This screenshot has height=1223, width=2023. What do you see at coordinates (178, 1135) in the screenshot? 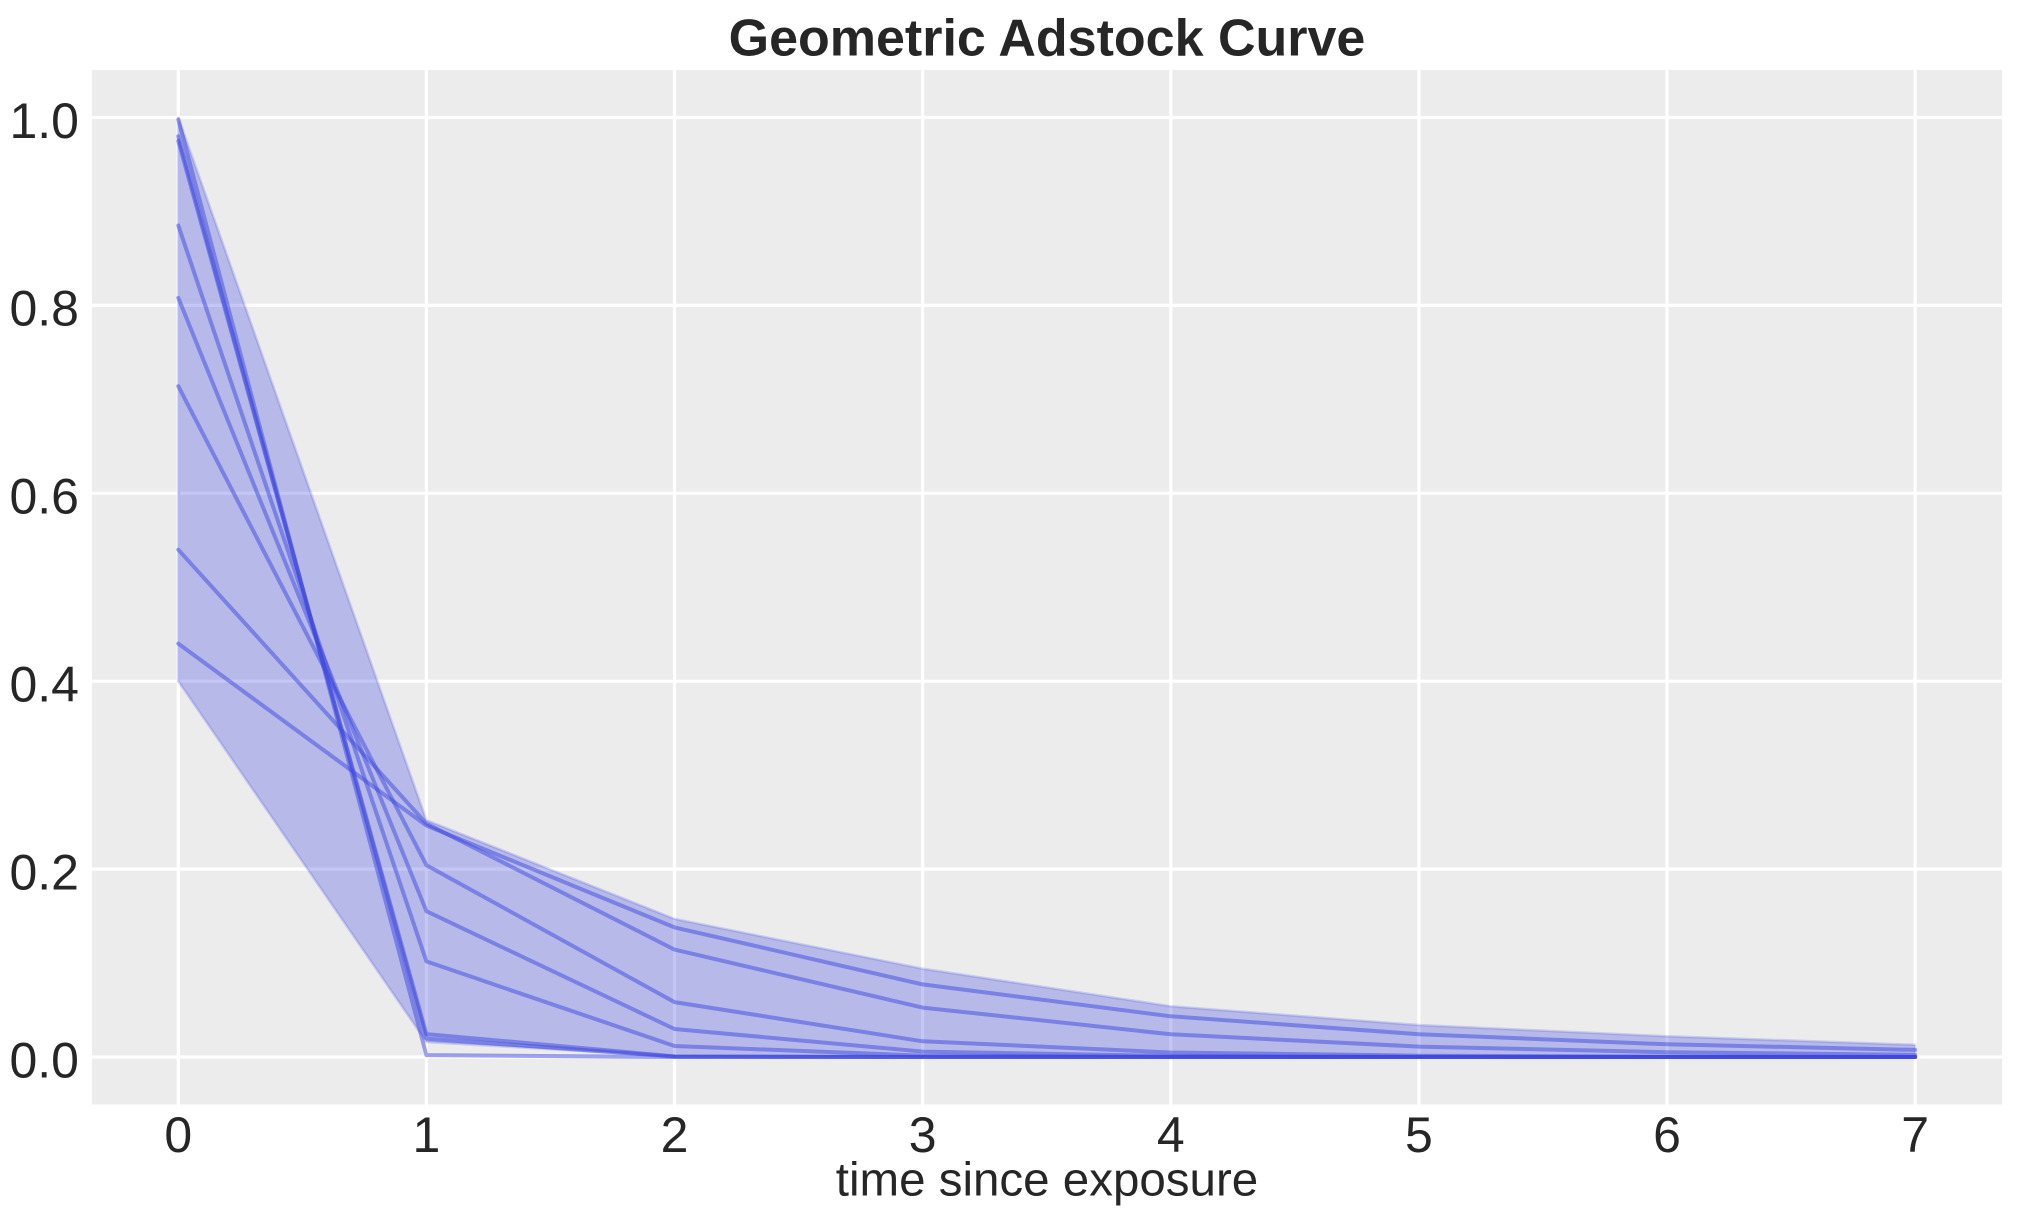
I see `svg-text: 0` at bounding box center [178, 1135].